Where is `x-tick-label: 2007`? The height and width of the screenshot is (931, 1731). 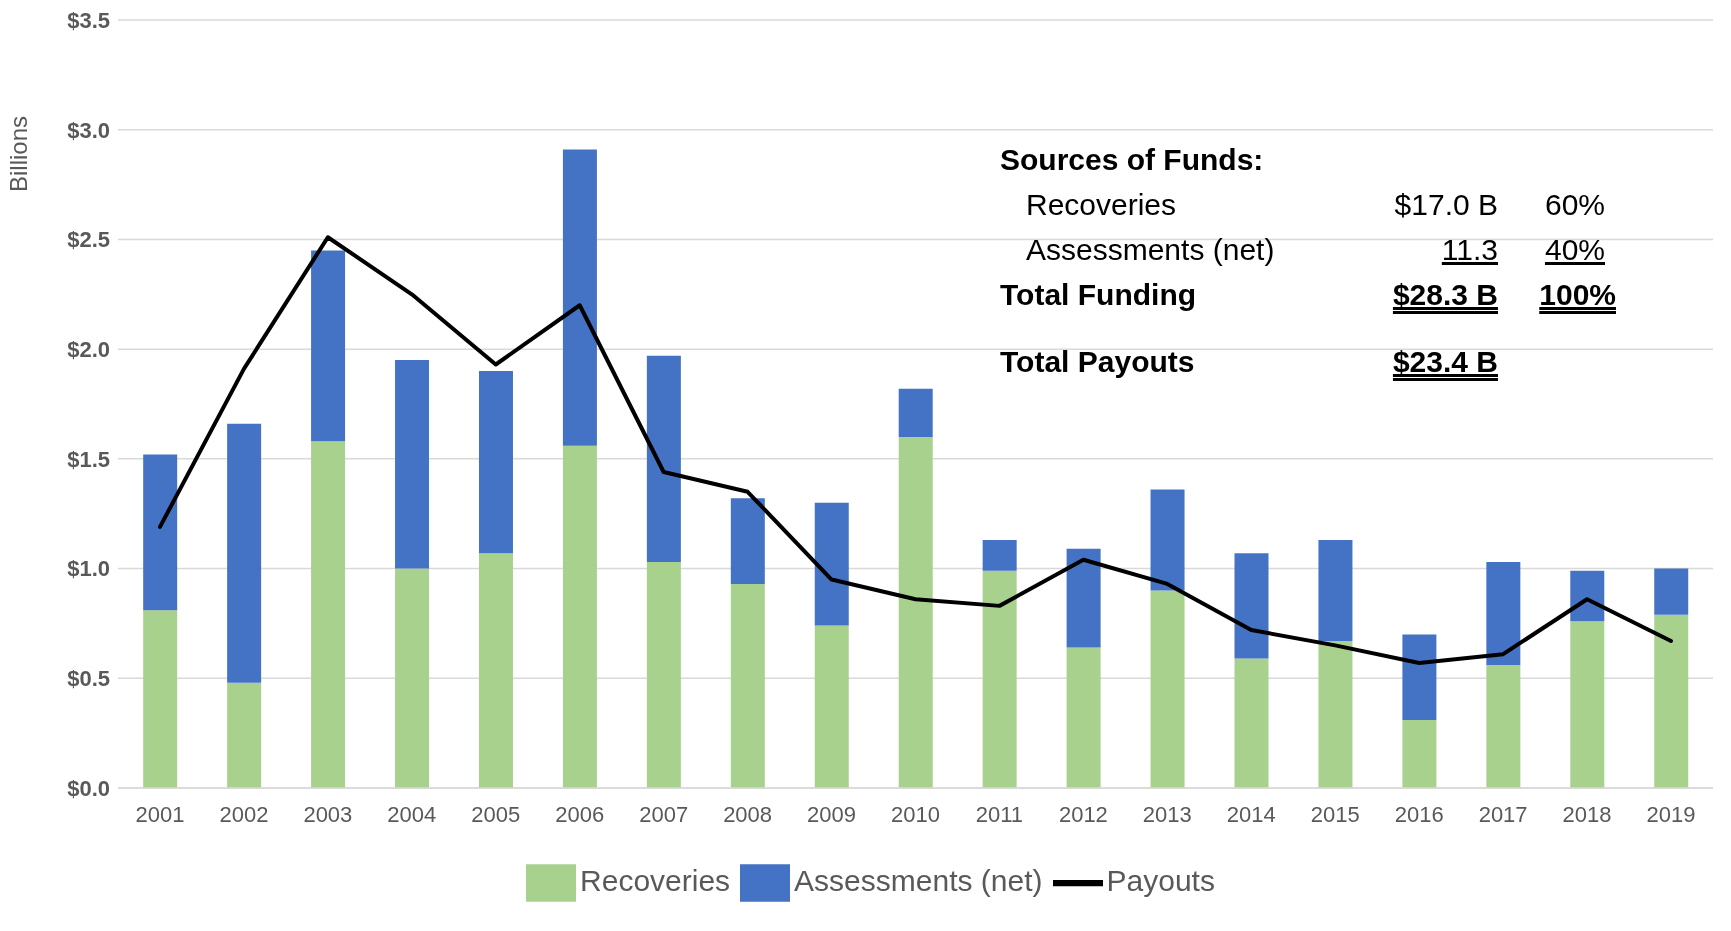 x-tick-label: 2007 is located at coordinates (664, 814).